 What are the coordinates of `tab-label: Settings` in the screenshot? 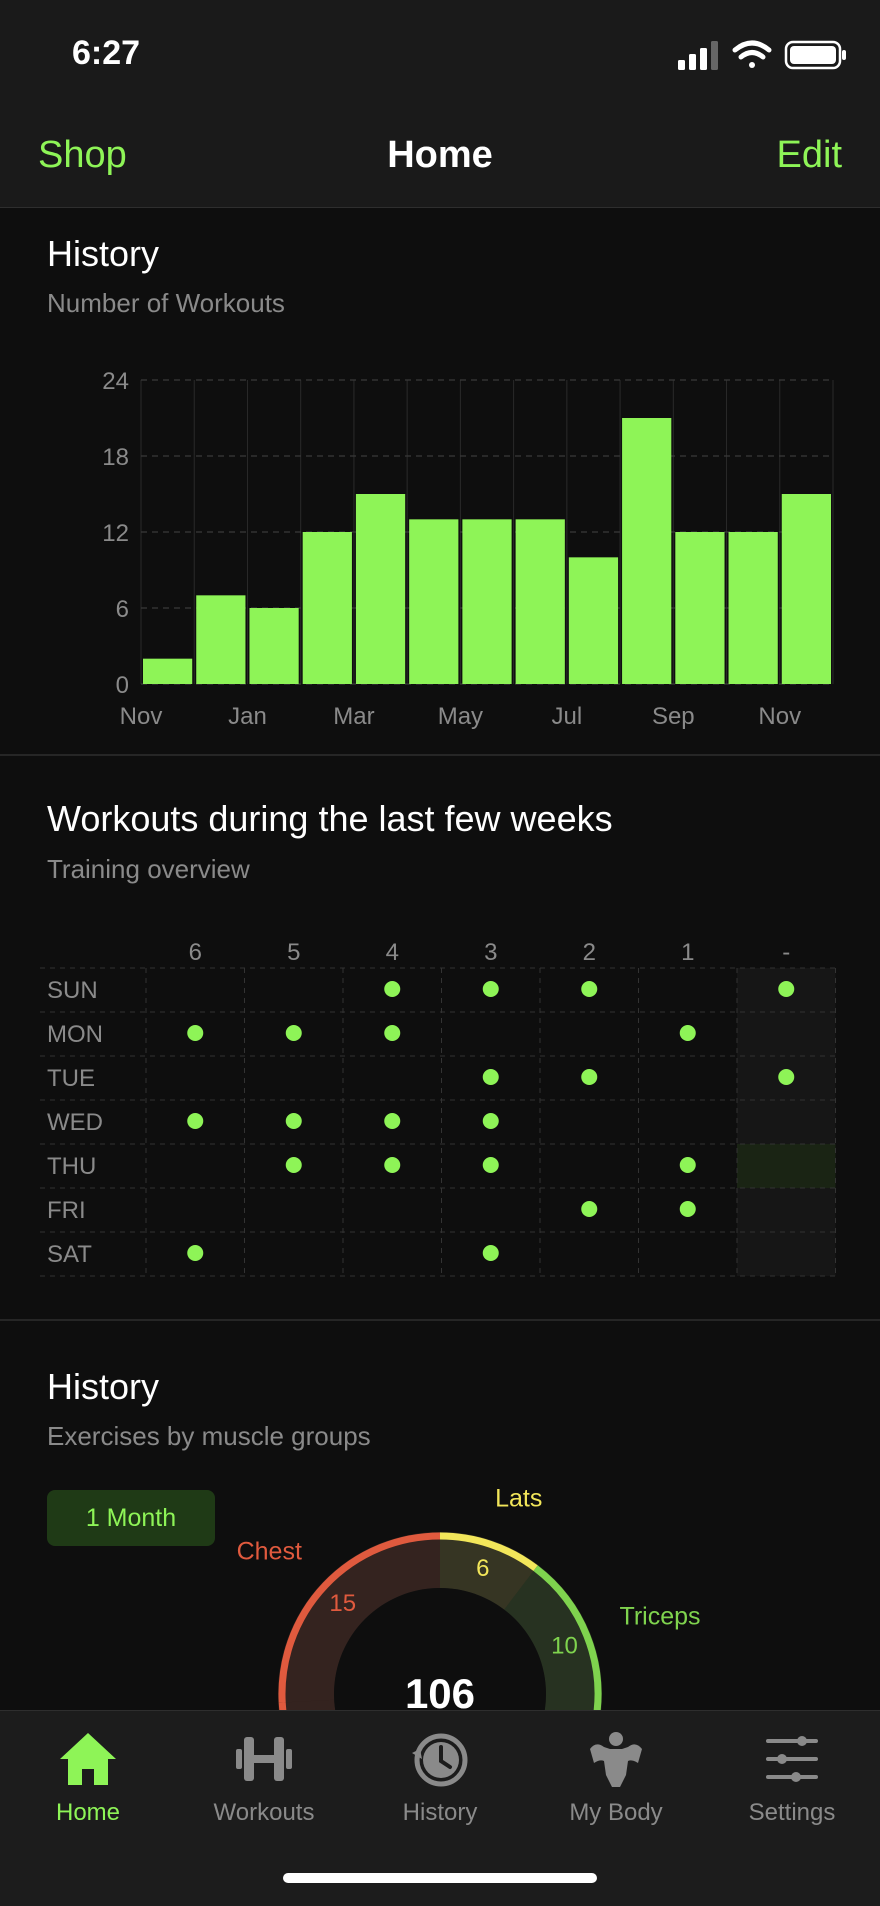 It's located at (792, 1813).